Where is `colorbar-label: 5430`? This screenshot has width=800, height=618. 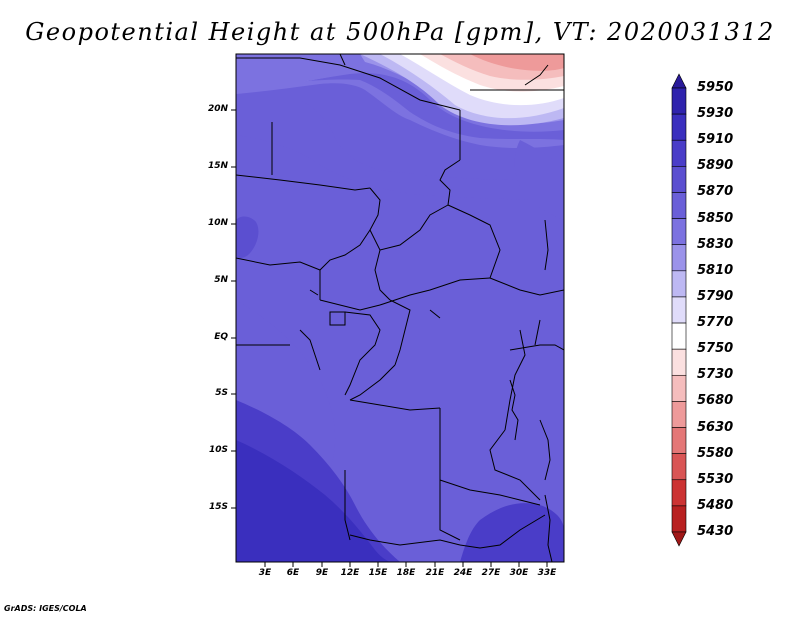 colorbar-label: 5430 is located at coordinates (715, 531).